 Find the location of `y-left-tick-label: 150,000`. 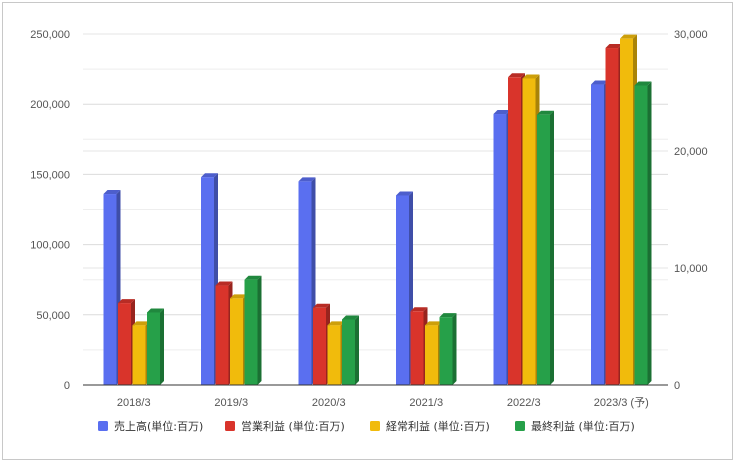

y-left-tick-label: 150,000 is located at coordinates (50, 175).